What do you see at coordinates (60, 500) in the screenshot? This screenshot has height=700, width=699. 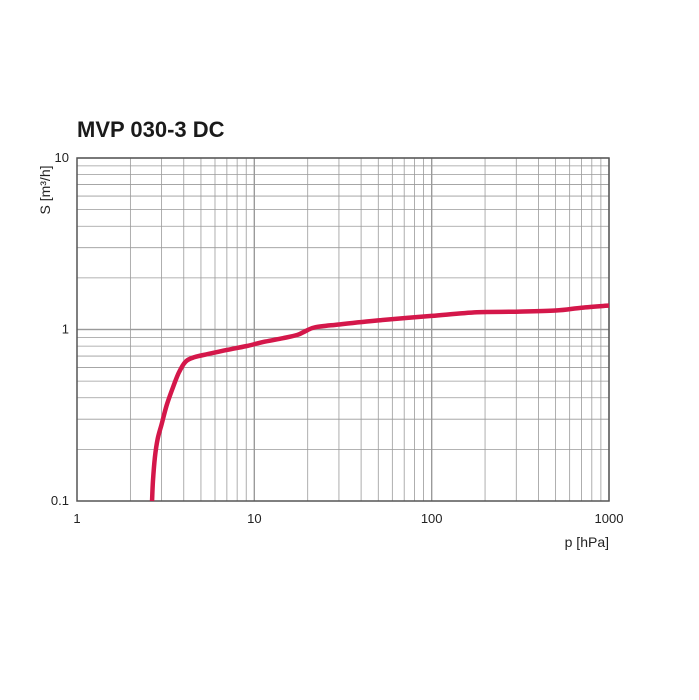 I see `y-tick-label: 0.1` at bounding box center [60, 500].